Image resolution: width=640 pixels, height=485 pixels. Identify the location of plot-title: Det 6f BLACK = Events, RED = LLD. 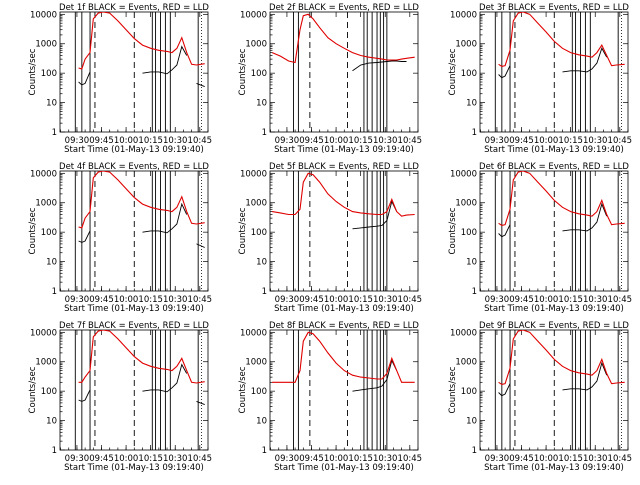
(554, 167).